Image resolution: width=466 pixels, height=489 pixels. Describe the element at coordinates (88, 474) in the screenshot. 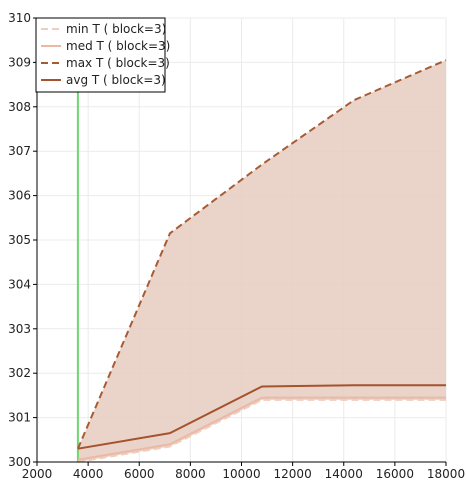

I see `x-tick-label-1: 4000` at that location.